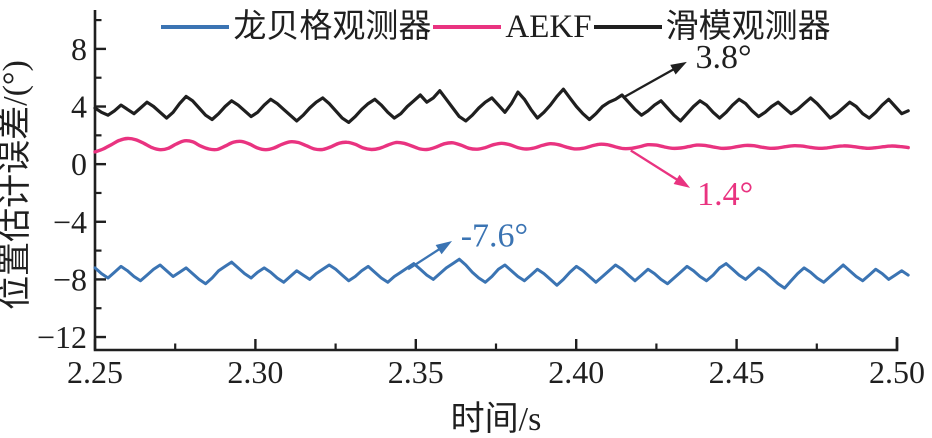  Describe the element at coordinates (425, 258) in the screenshot. I see `luenberger-mean-arrow-line` at that location.